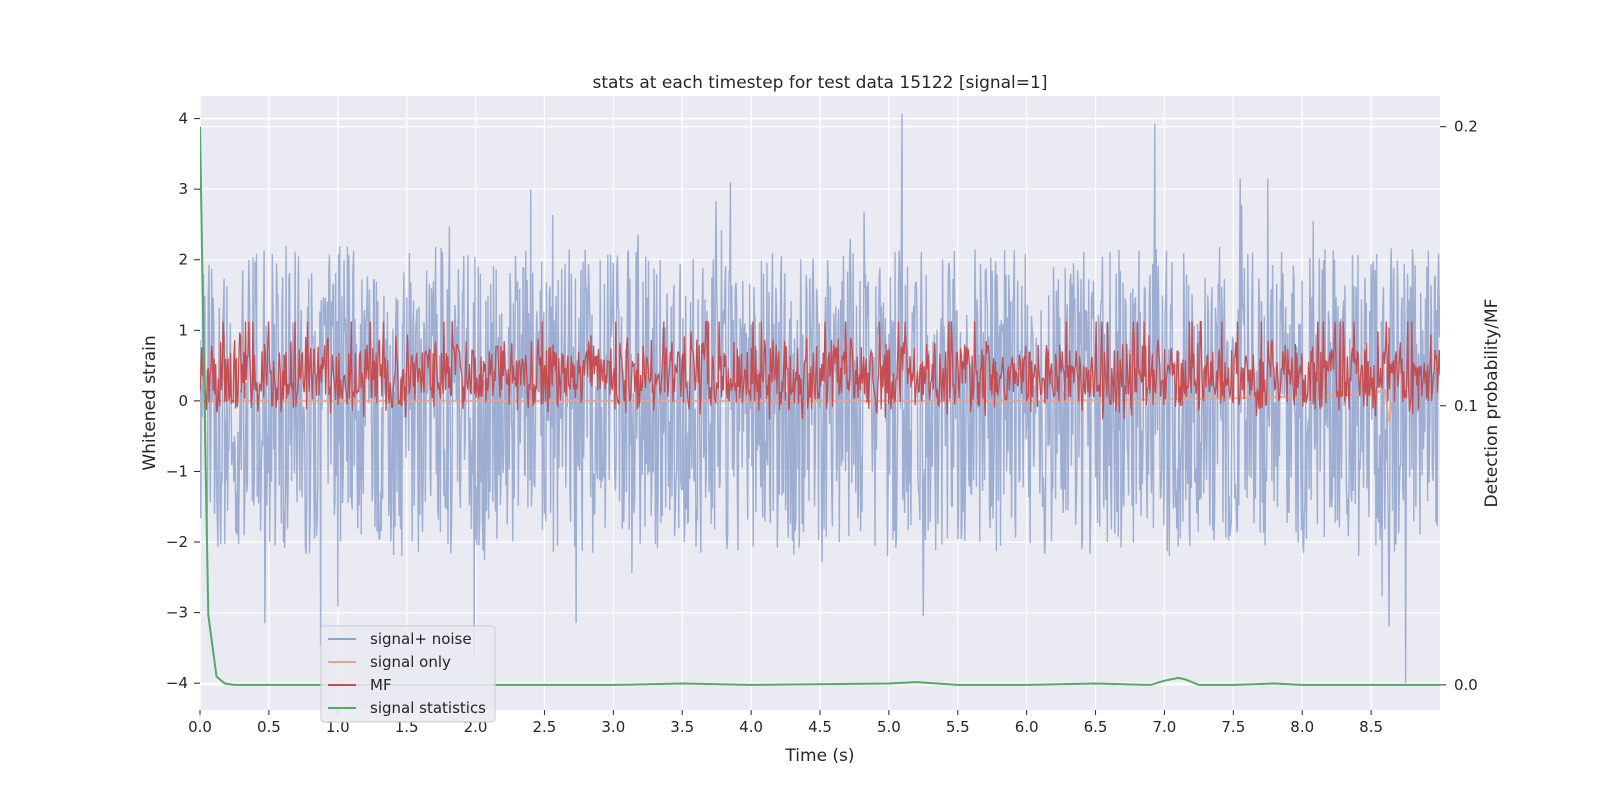 The width and height of the screenshot is (1600, 800). Describe the element at coordinates (1492, 403) in the screenshot. I see `y-axis-right-label: Detection probability/MF` at that location.